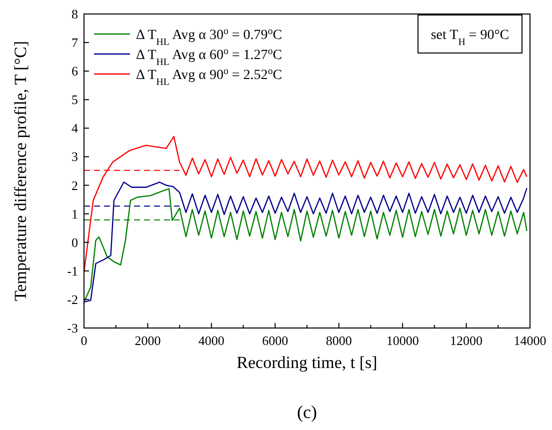  I want to click on x-tick-label: 2000, so click(147, 340).